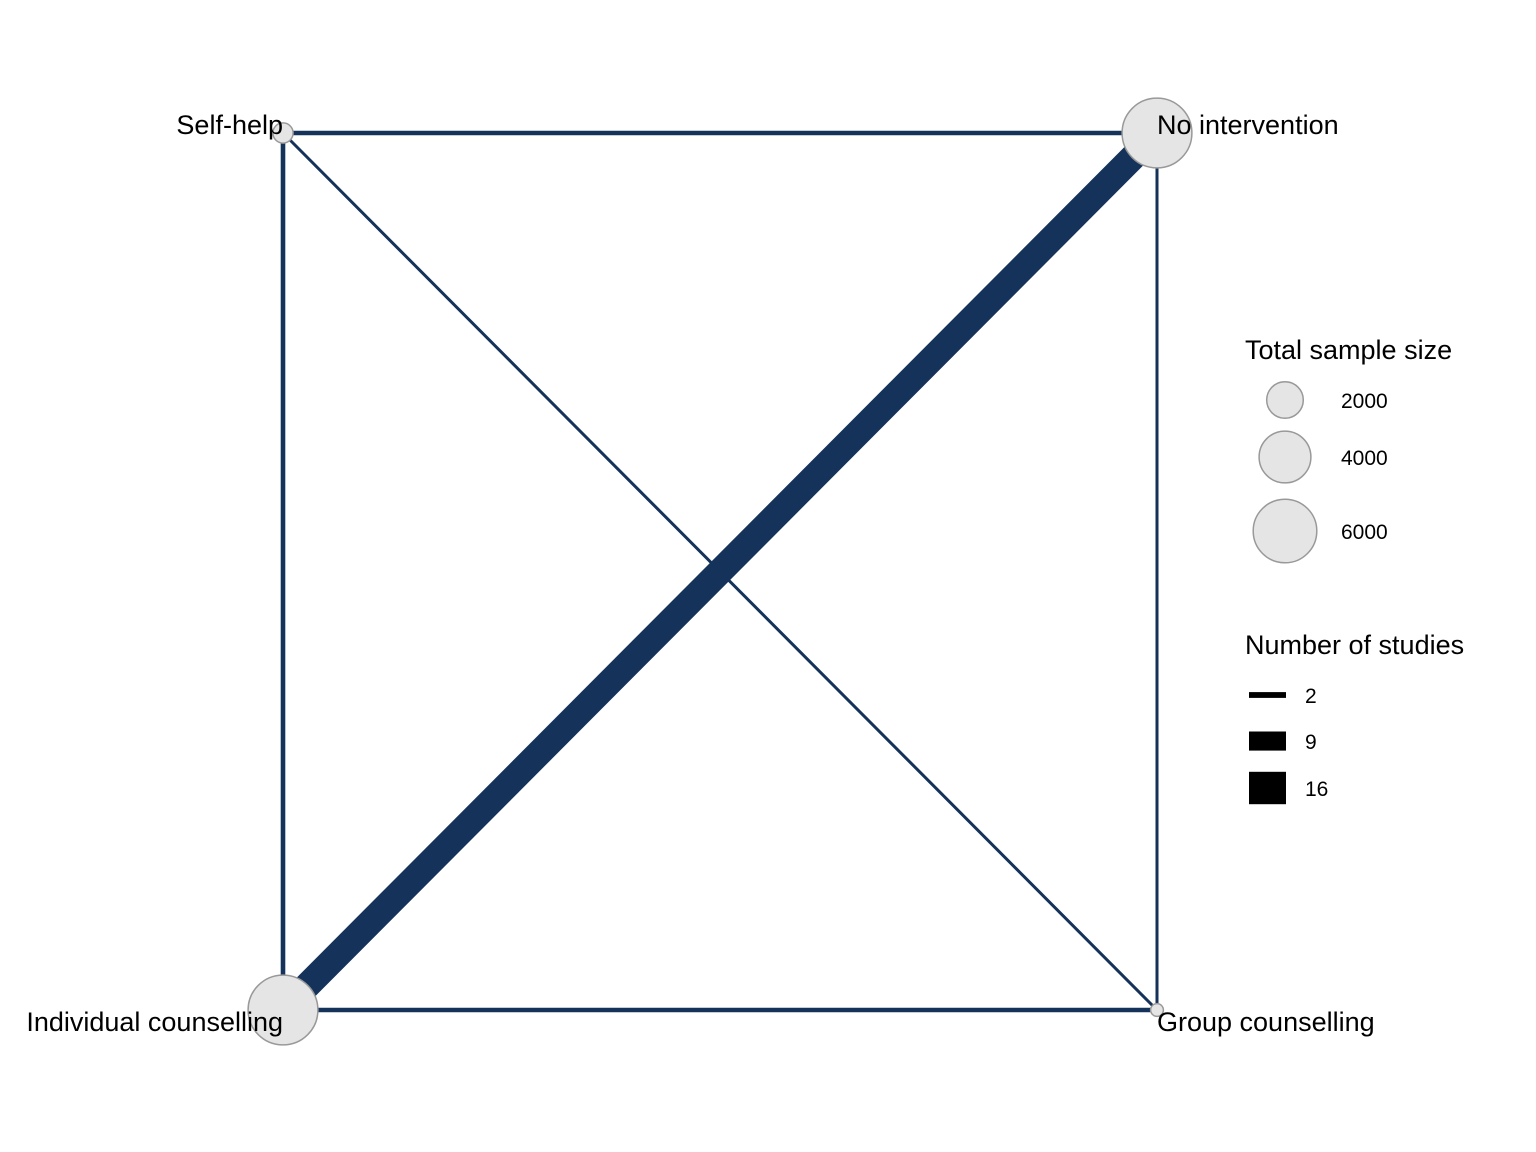 The width and height of the screenshot is (1536, 1152). What do you see at coordinates (283, 133) in the screenshot?
I see `node-self-help` at bounding box center [283, 133].